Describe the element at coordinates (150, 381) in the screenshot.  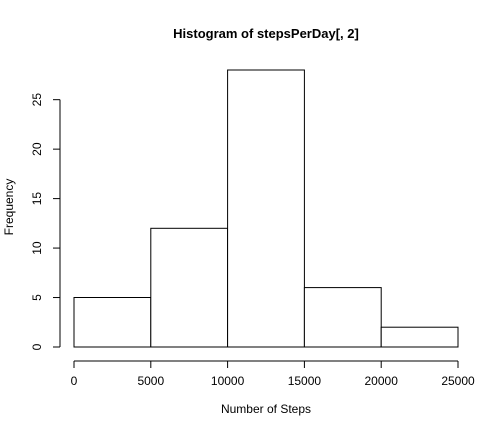
I see `x-tick-label: 5000` at that location.